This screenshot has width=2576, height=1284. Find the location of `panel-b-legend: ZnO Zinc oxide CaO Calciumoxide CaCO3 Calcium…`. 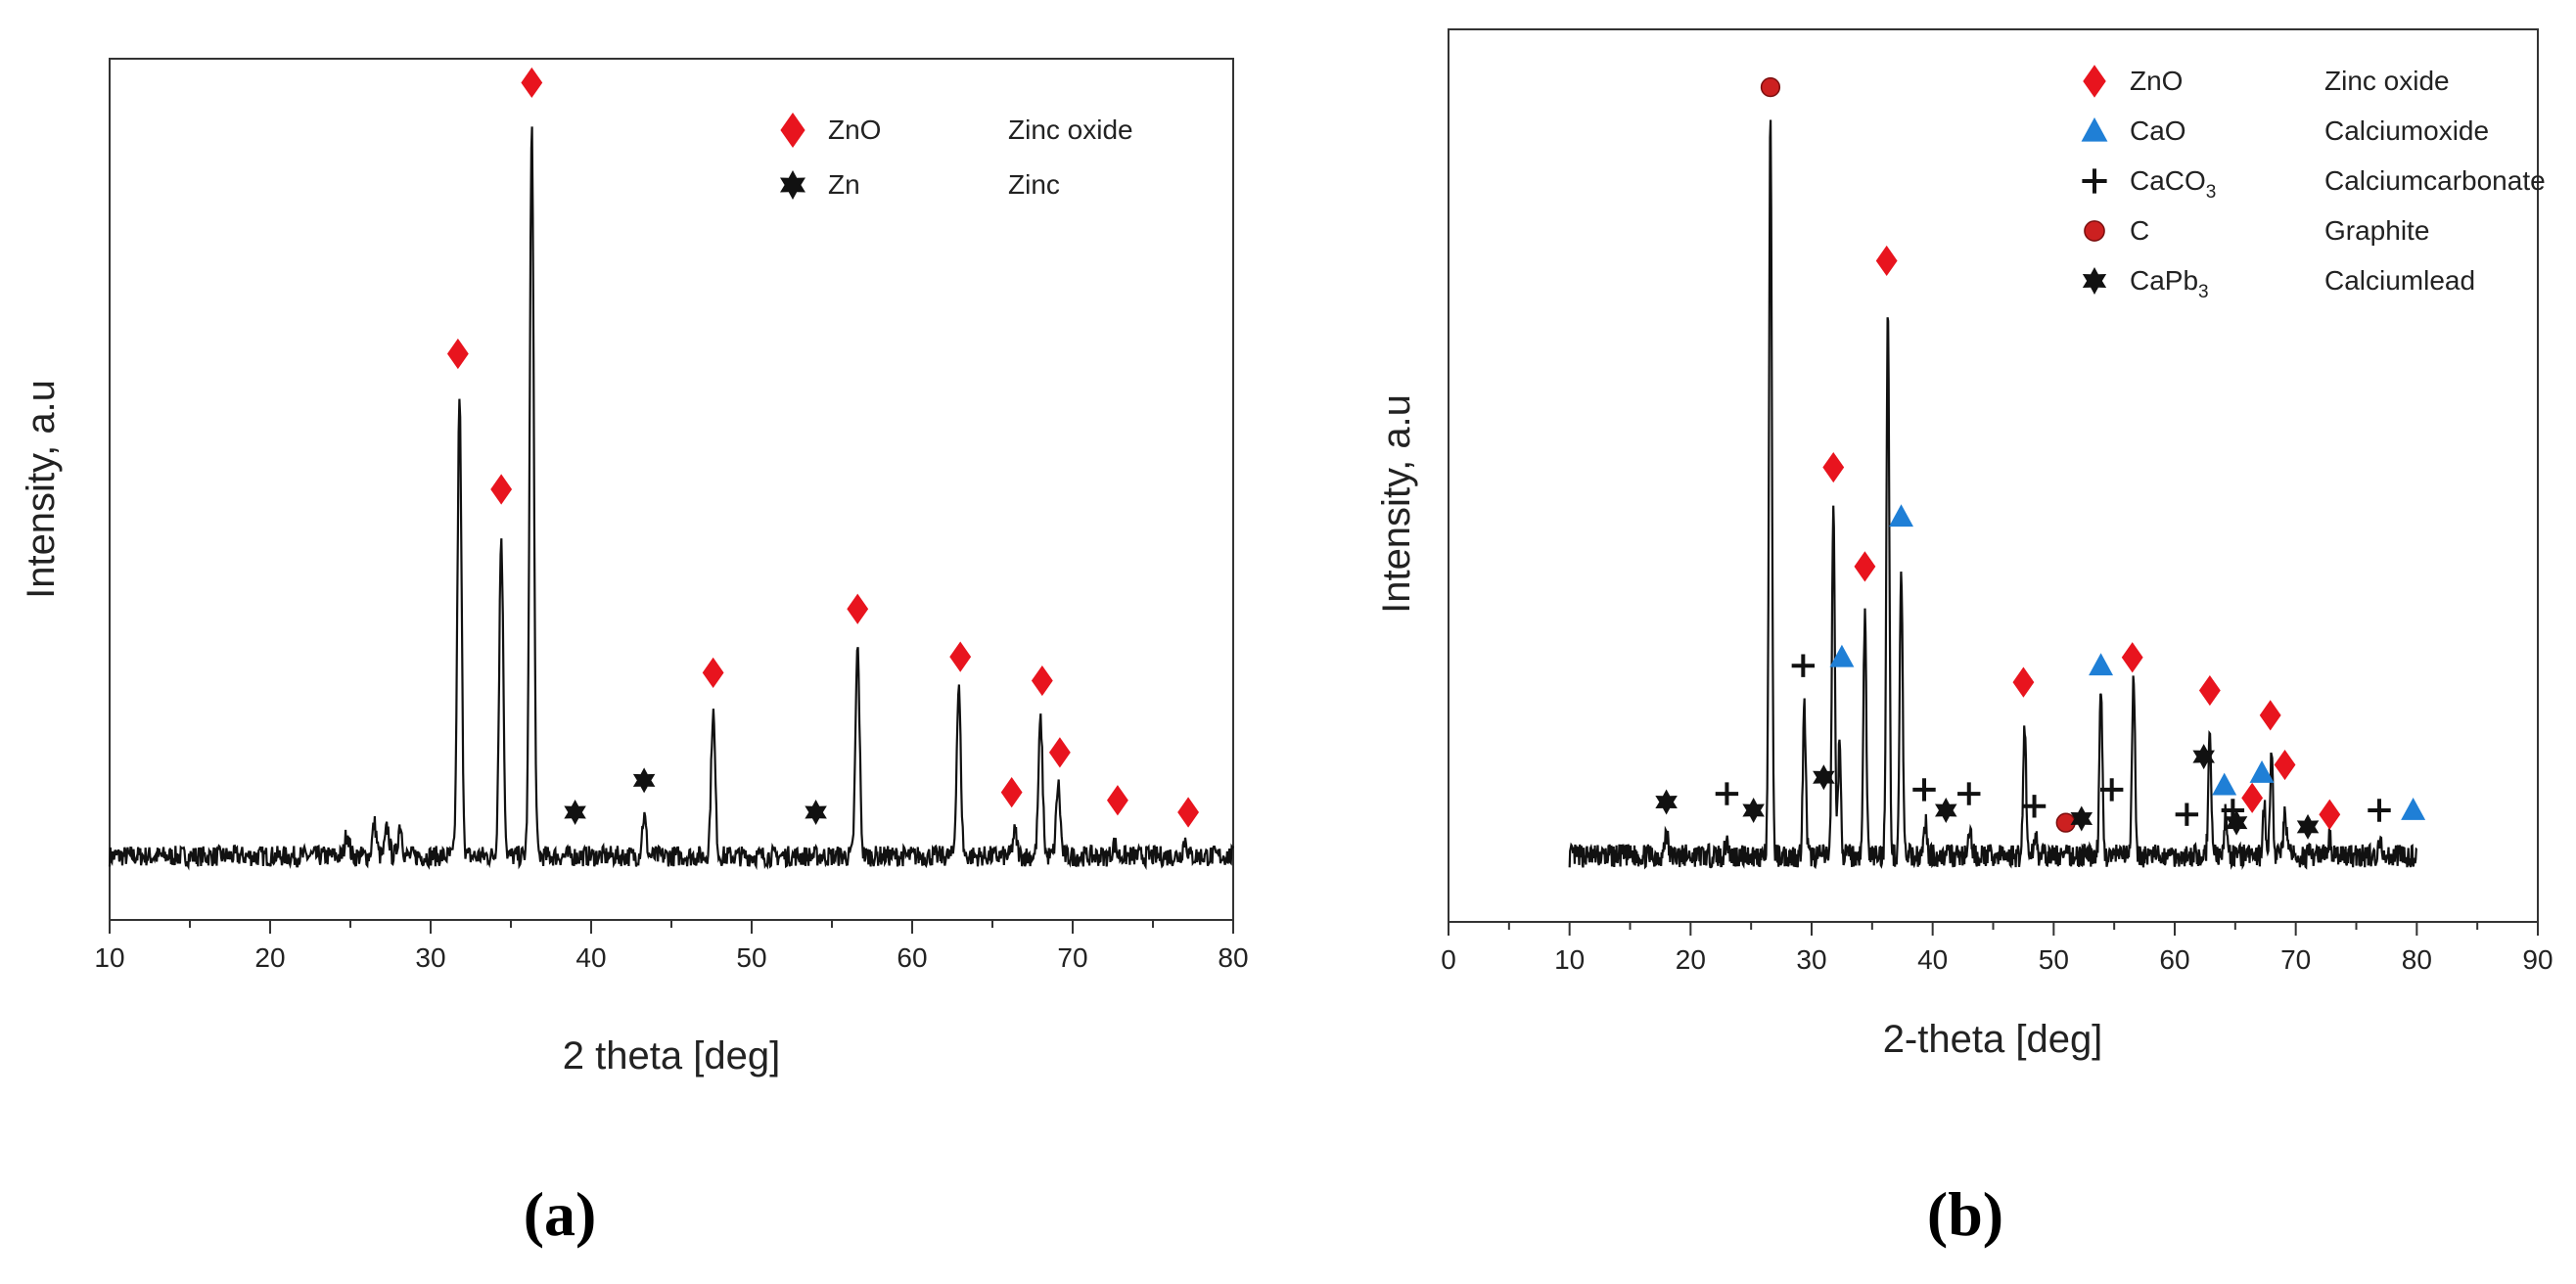

panel-b-legend: ZnO Zinc oxide CaO Calciumoxide CaCO3 Calcium… is located at coordinates (2314, 183).